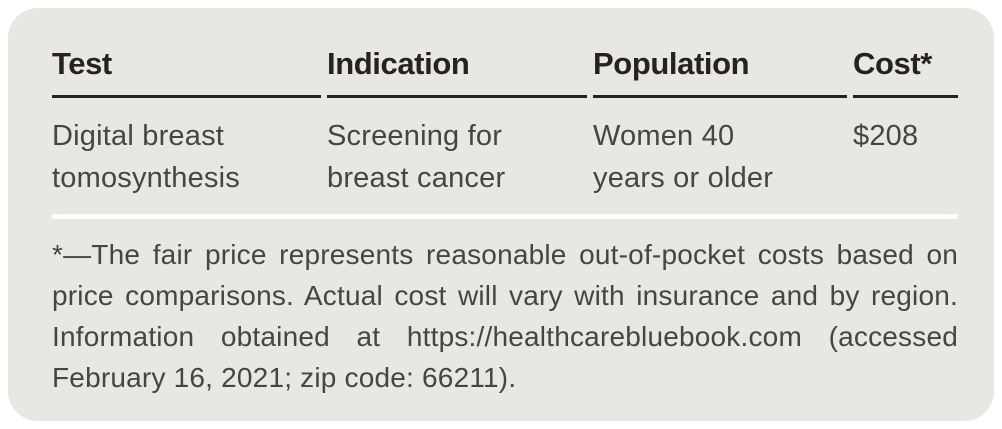 The width and height of the screenshot is (1002, 429). I want to click on cell-indication: Screening for breast cancer, so click(416, 157).